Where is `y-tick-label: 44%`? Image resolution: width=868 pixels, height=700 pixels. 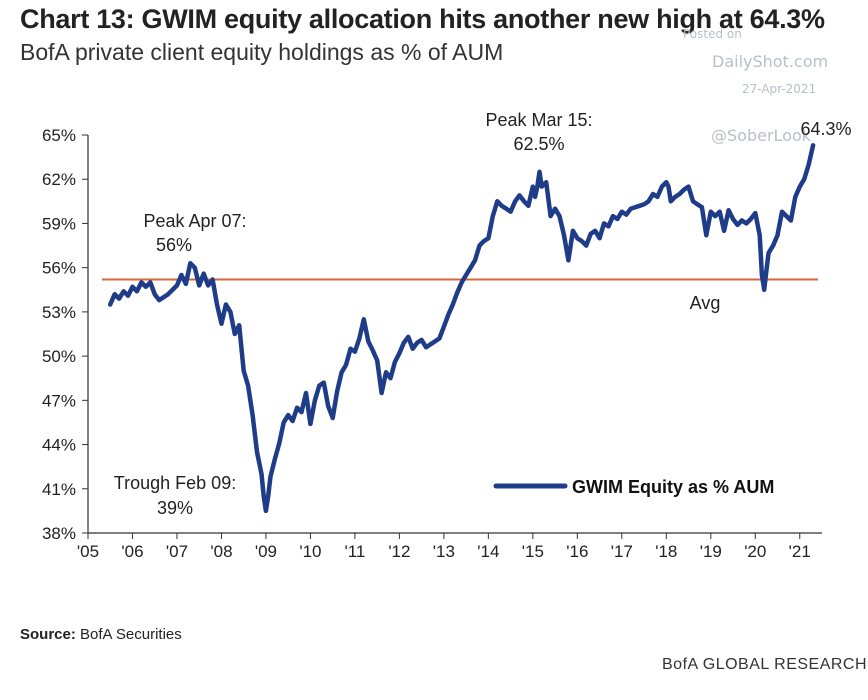
y-tick-label: 44% is located at coordinates (59, 445).